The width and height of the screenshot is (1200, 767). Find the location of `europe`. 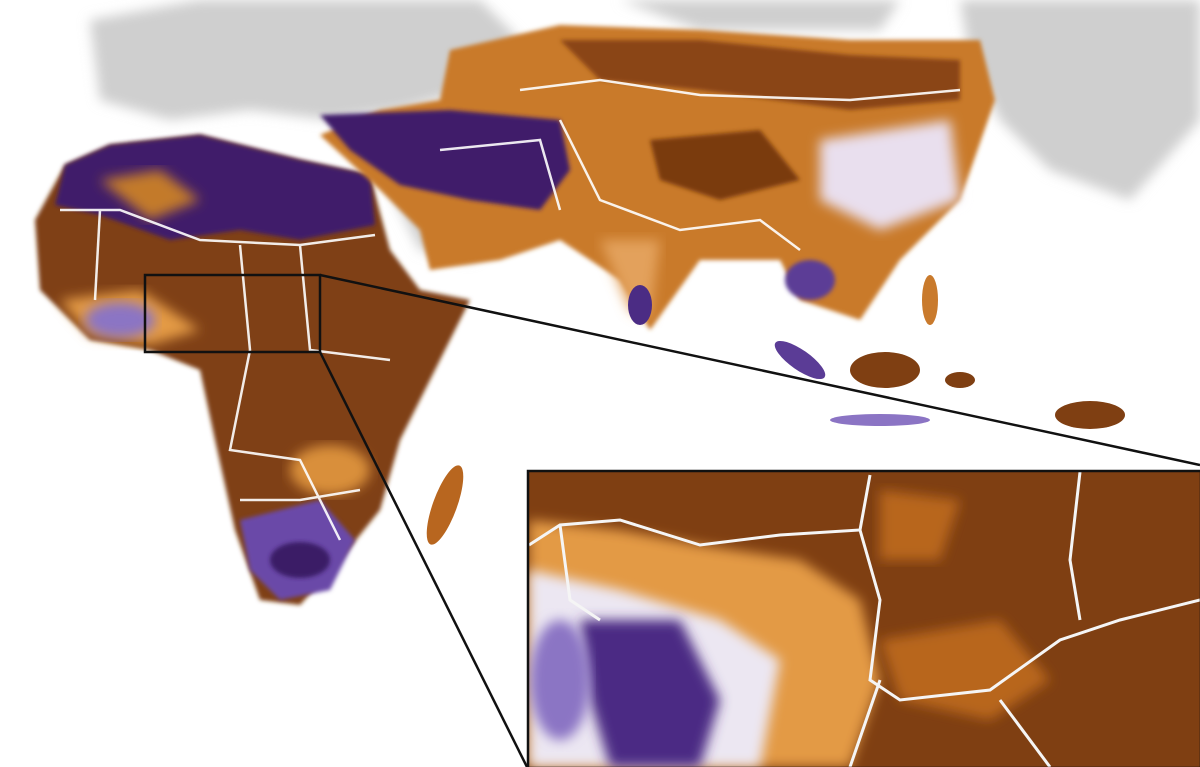

europe is located at coordinates (305, 60).